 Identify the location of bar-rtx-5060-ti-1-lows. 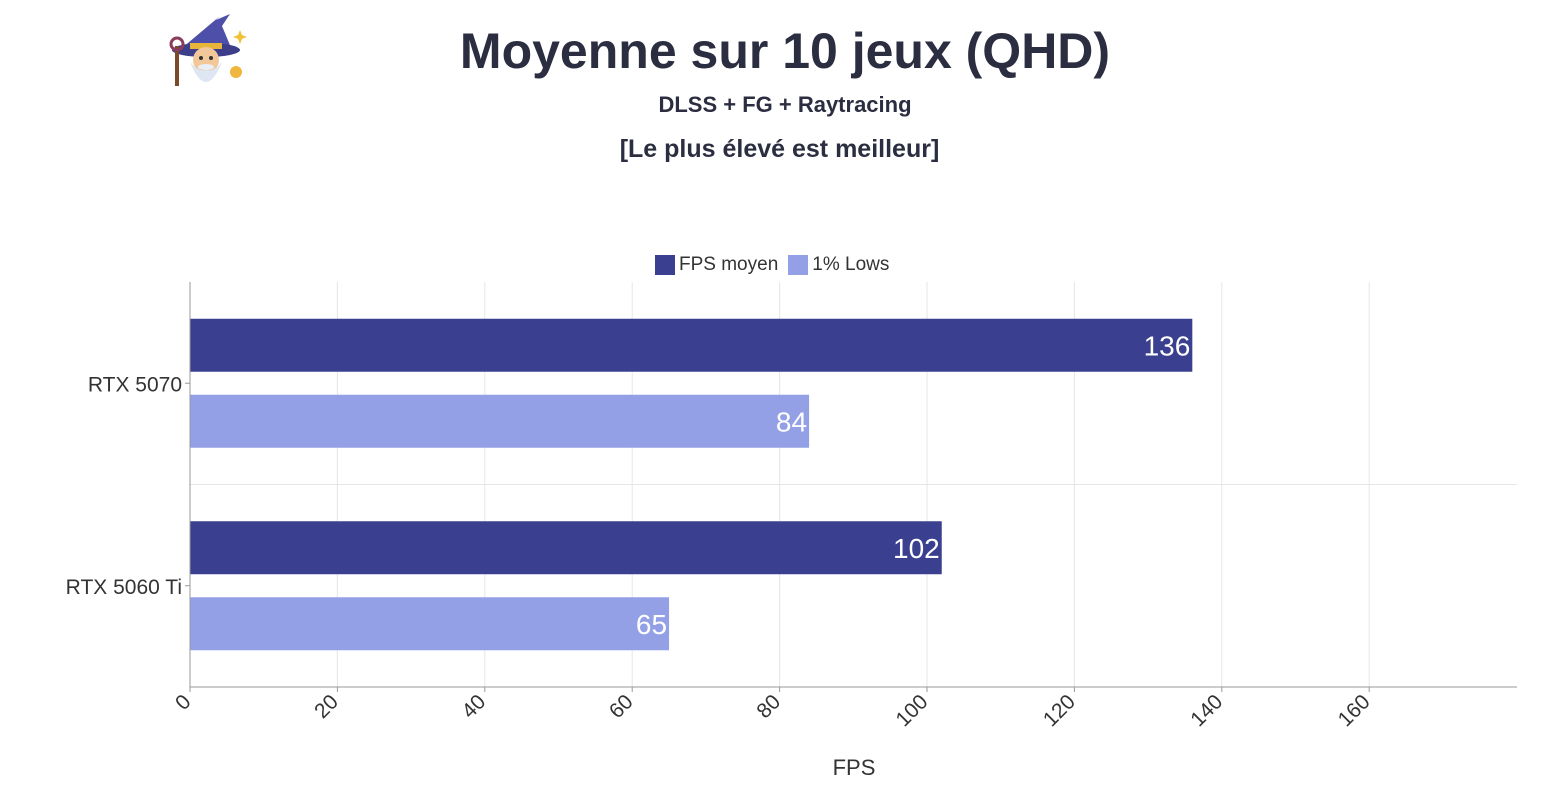
(430, 624).